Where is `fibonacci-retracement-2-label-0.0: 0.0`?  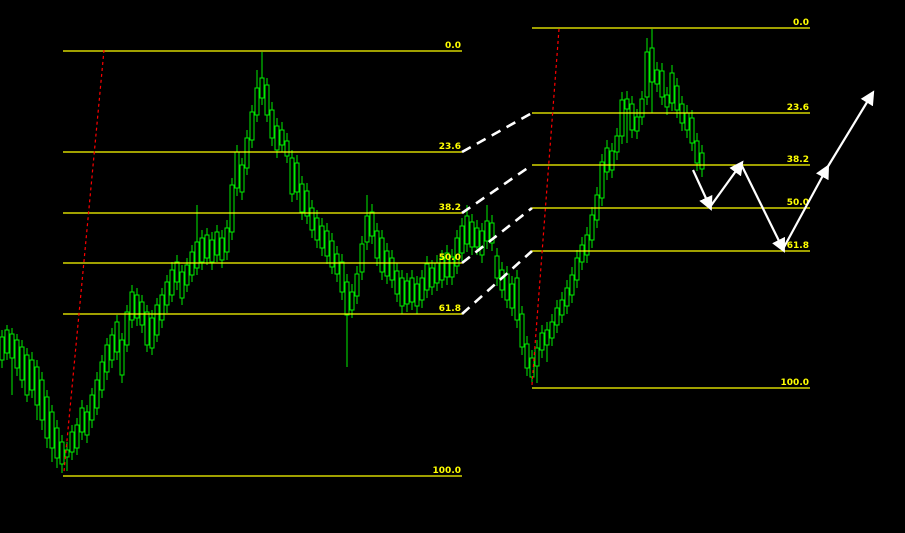 fibonacci-retracement-2-label-0.0: 0.0 is located at coordinates (801, 23).